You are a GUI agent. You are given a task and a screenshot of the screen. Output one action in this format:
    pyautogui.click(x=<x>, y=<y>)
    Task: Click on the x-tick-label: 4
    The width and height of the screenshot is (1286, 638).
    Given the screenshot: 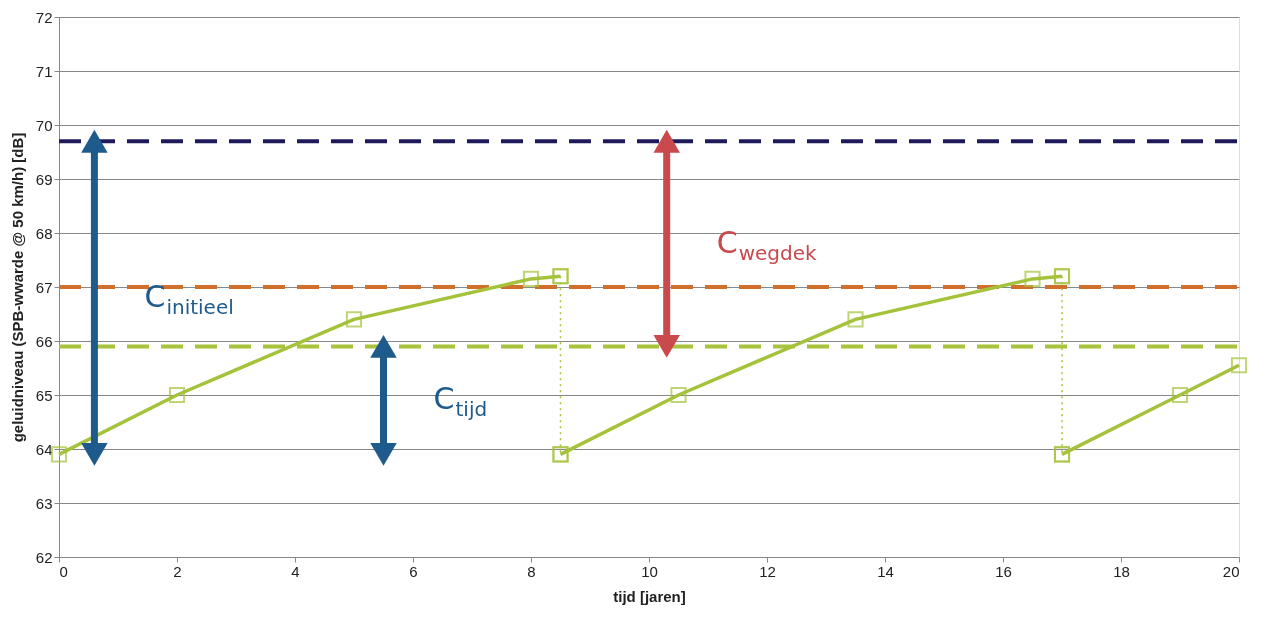 What is the action you would take?
    pyautogui.click(x=295, y=571)
    